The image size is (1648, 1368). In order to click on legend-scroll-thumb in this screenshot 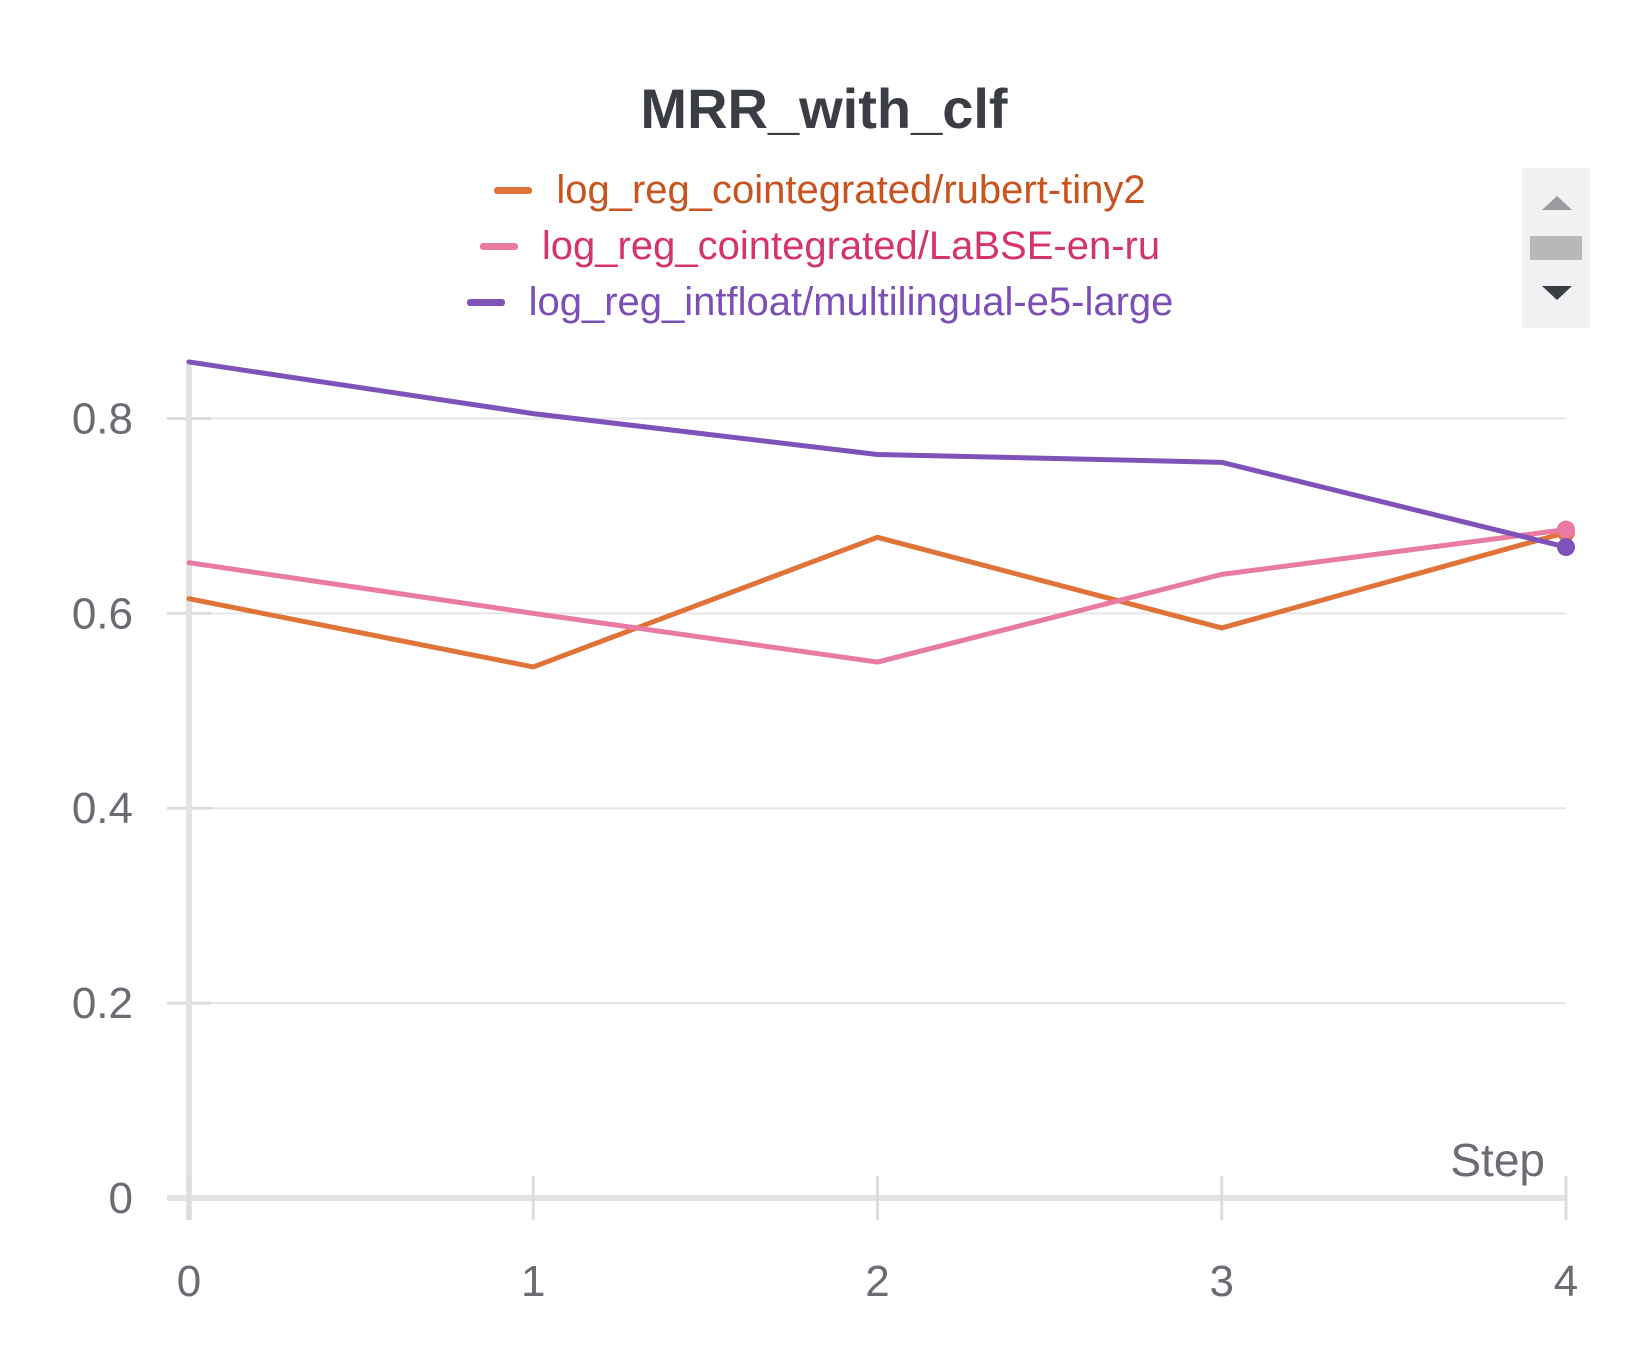, I will do `click(1556, 248)`.